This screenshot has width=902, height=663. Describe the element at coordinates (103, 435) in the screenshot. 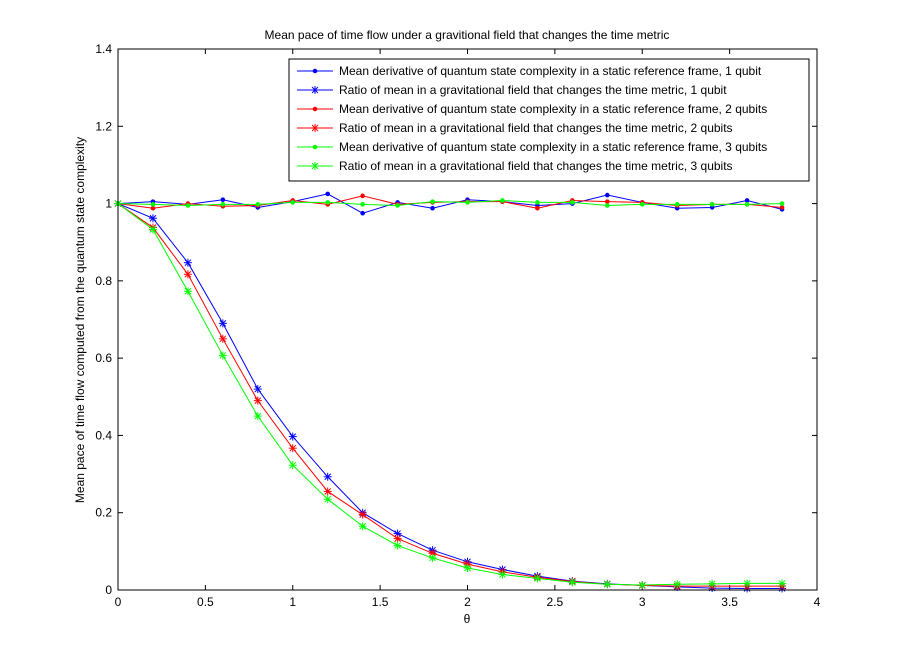

I see `y-tick-label: 0.4` at that location.